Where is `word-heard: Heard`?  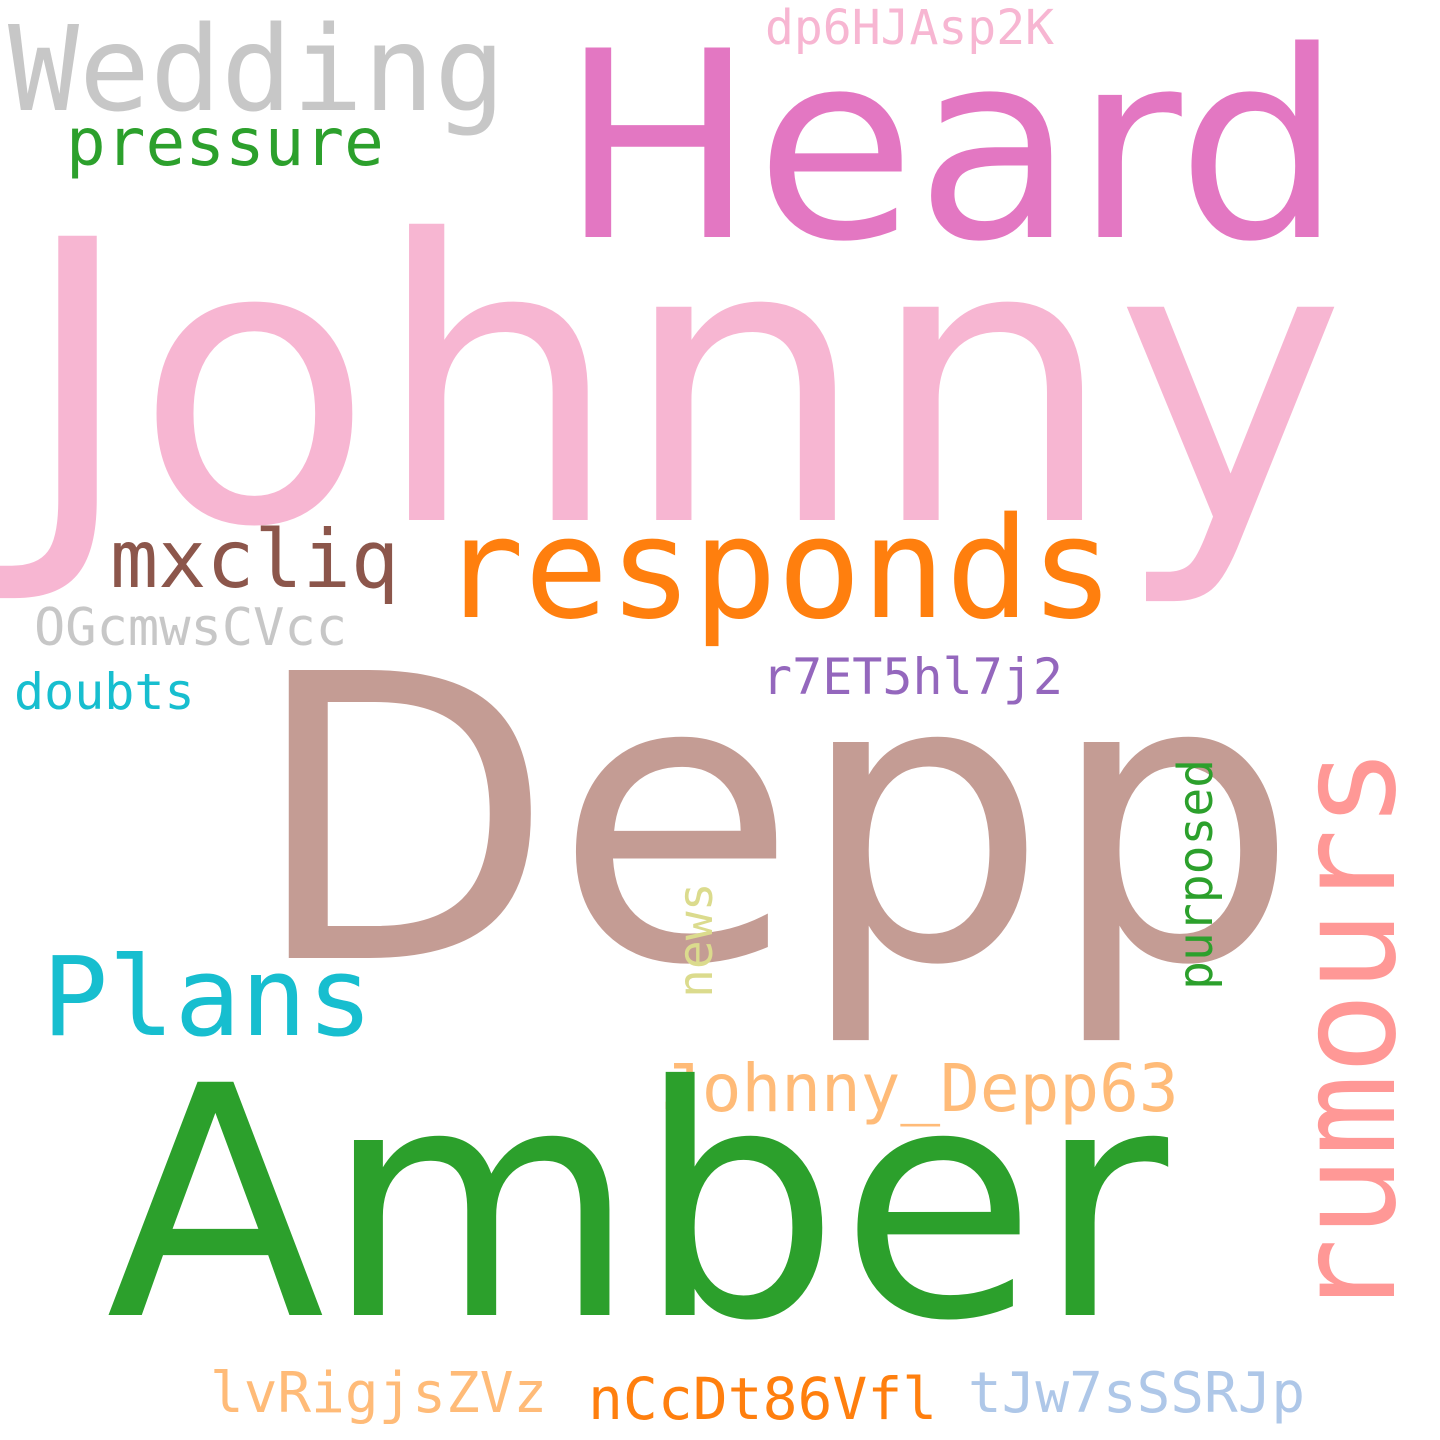
word-heard: Heard is located at coordinates (951, 149).